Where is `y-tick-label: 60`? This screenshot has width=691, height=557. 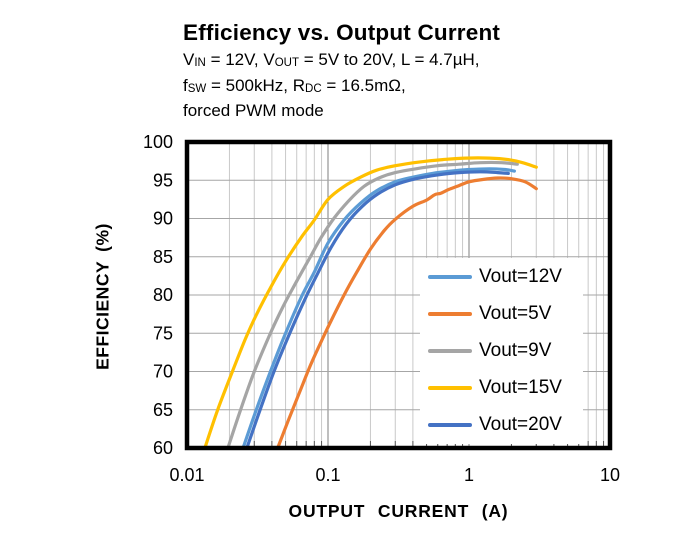 y-tick-label: 60 is located at coordinates (163, 448).